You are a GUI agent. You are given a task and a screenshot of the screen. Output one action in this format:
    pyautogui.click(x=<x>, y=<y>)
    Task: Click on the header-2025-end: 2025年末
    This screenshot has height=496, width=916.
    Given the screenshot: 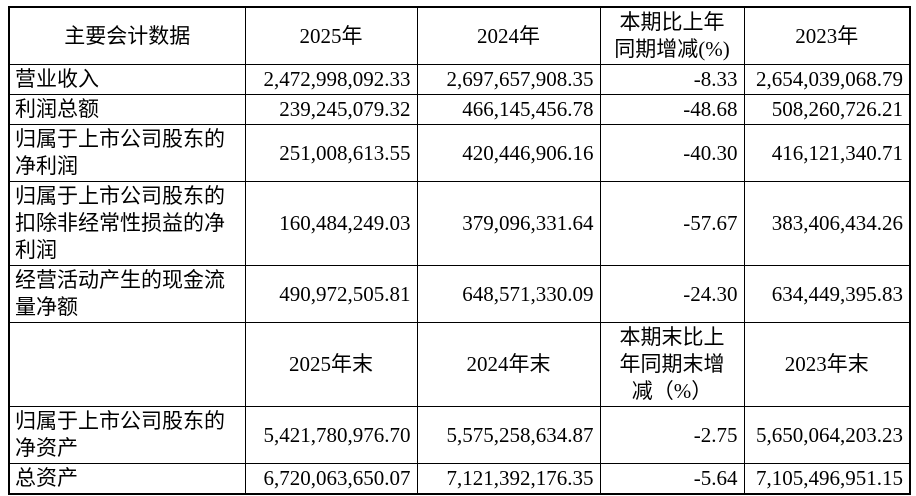 What is the action you would take?
    pyautogui.click(x=331, y=364)
    